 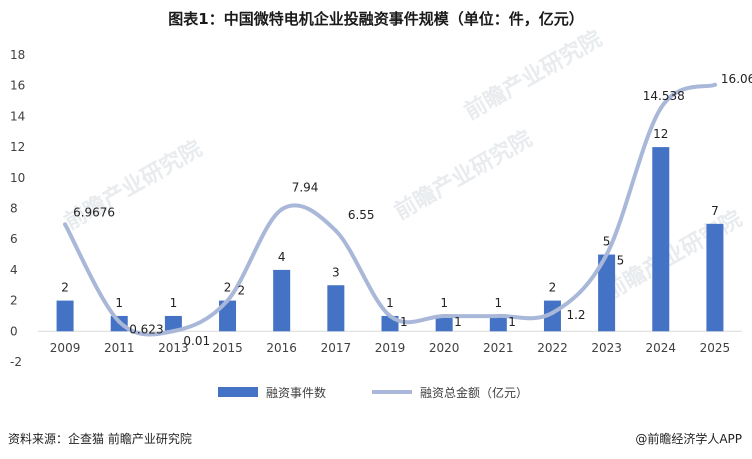 I want to click on bar-value-label: 12, so click(x=660, y=134).